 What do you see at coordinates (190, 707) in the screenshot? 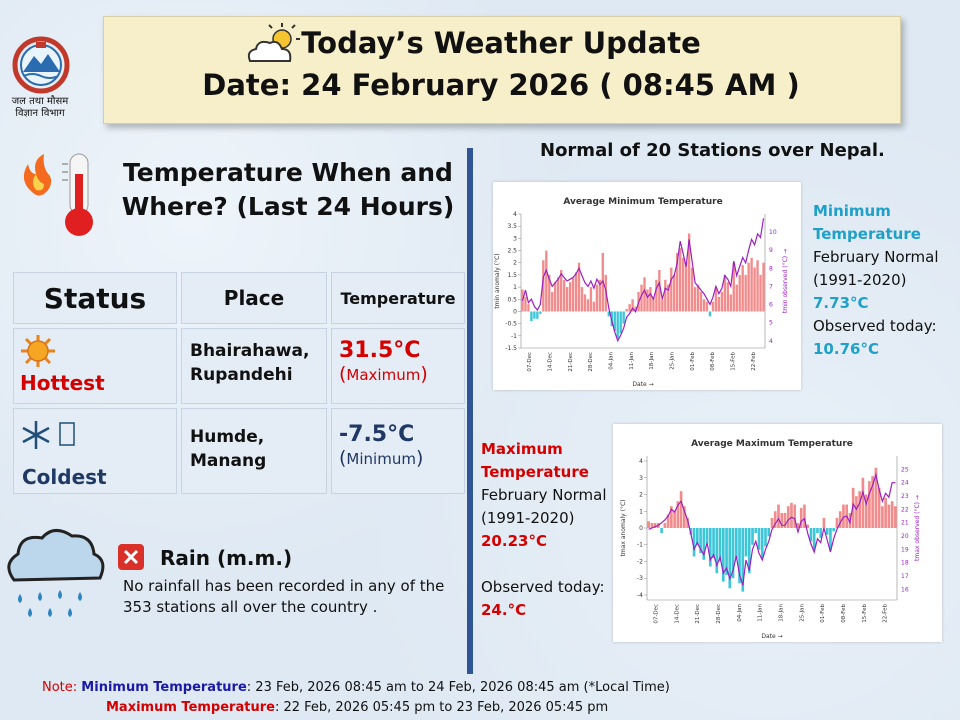
I see `note-max-label: Maximum Temperature` at bounding box center [190, 707].